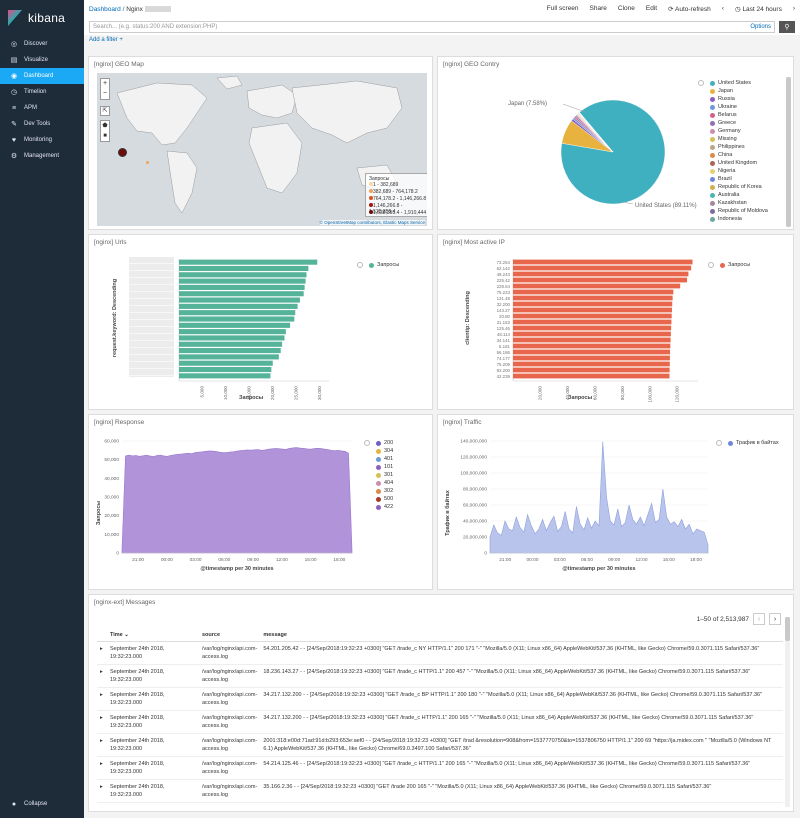  I want to click on options-button: Options, so click(760, 26).